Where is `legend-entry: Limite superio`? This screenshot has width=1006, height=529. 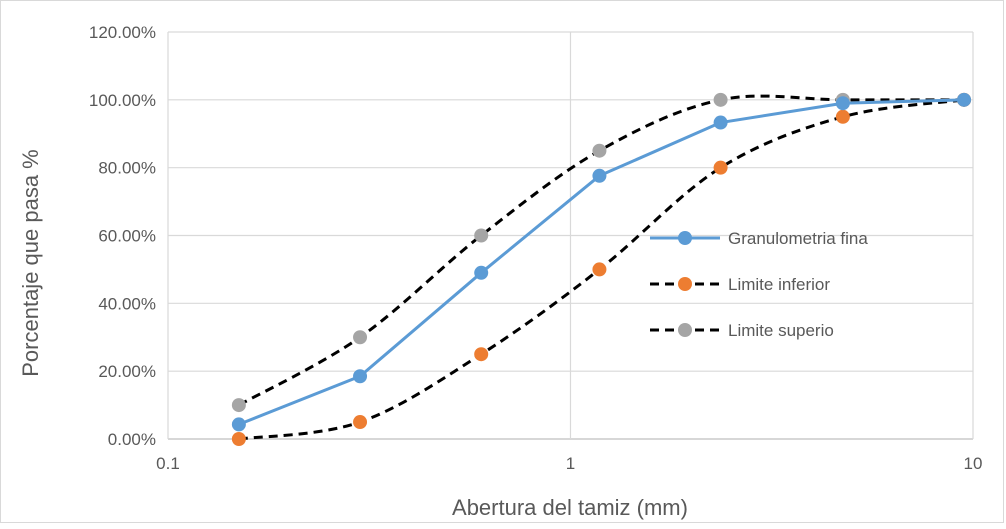 legend-entry: Limite superio is located at coordinates (742, 330).